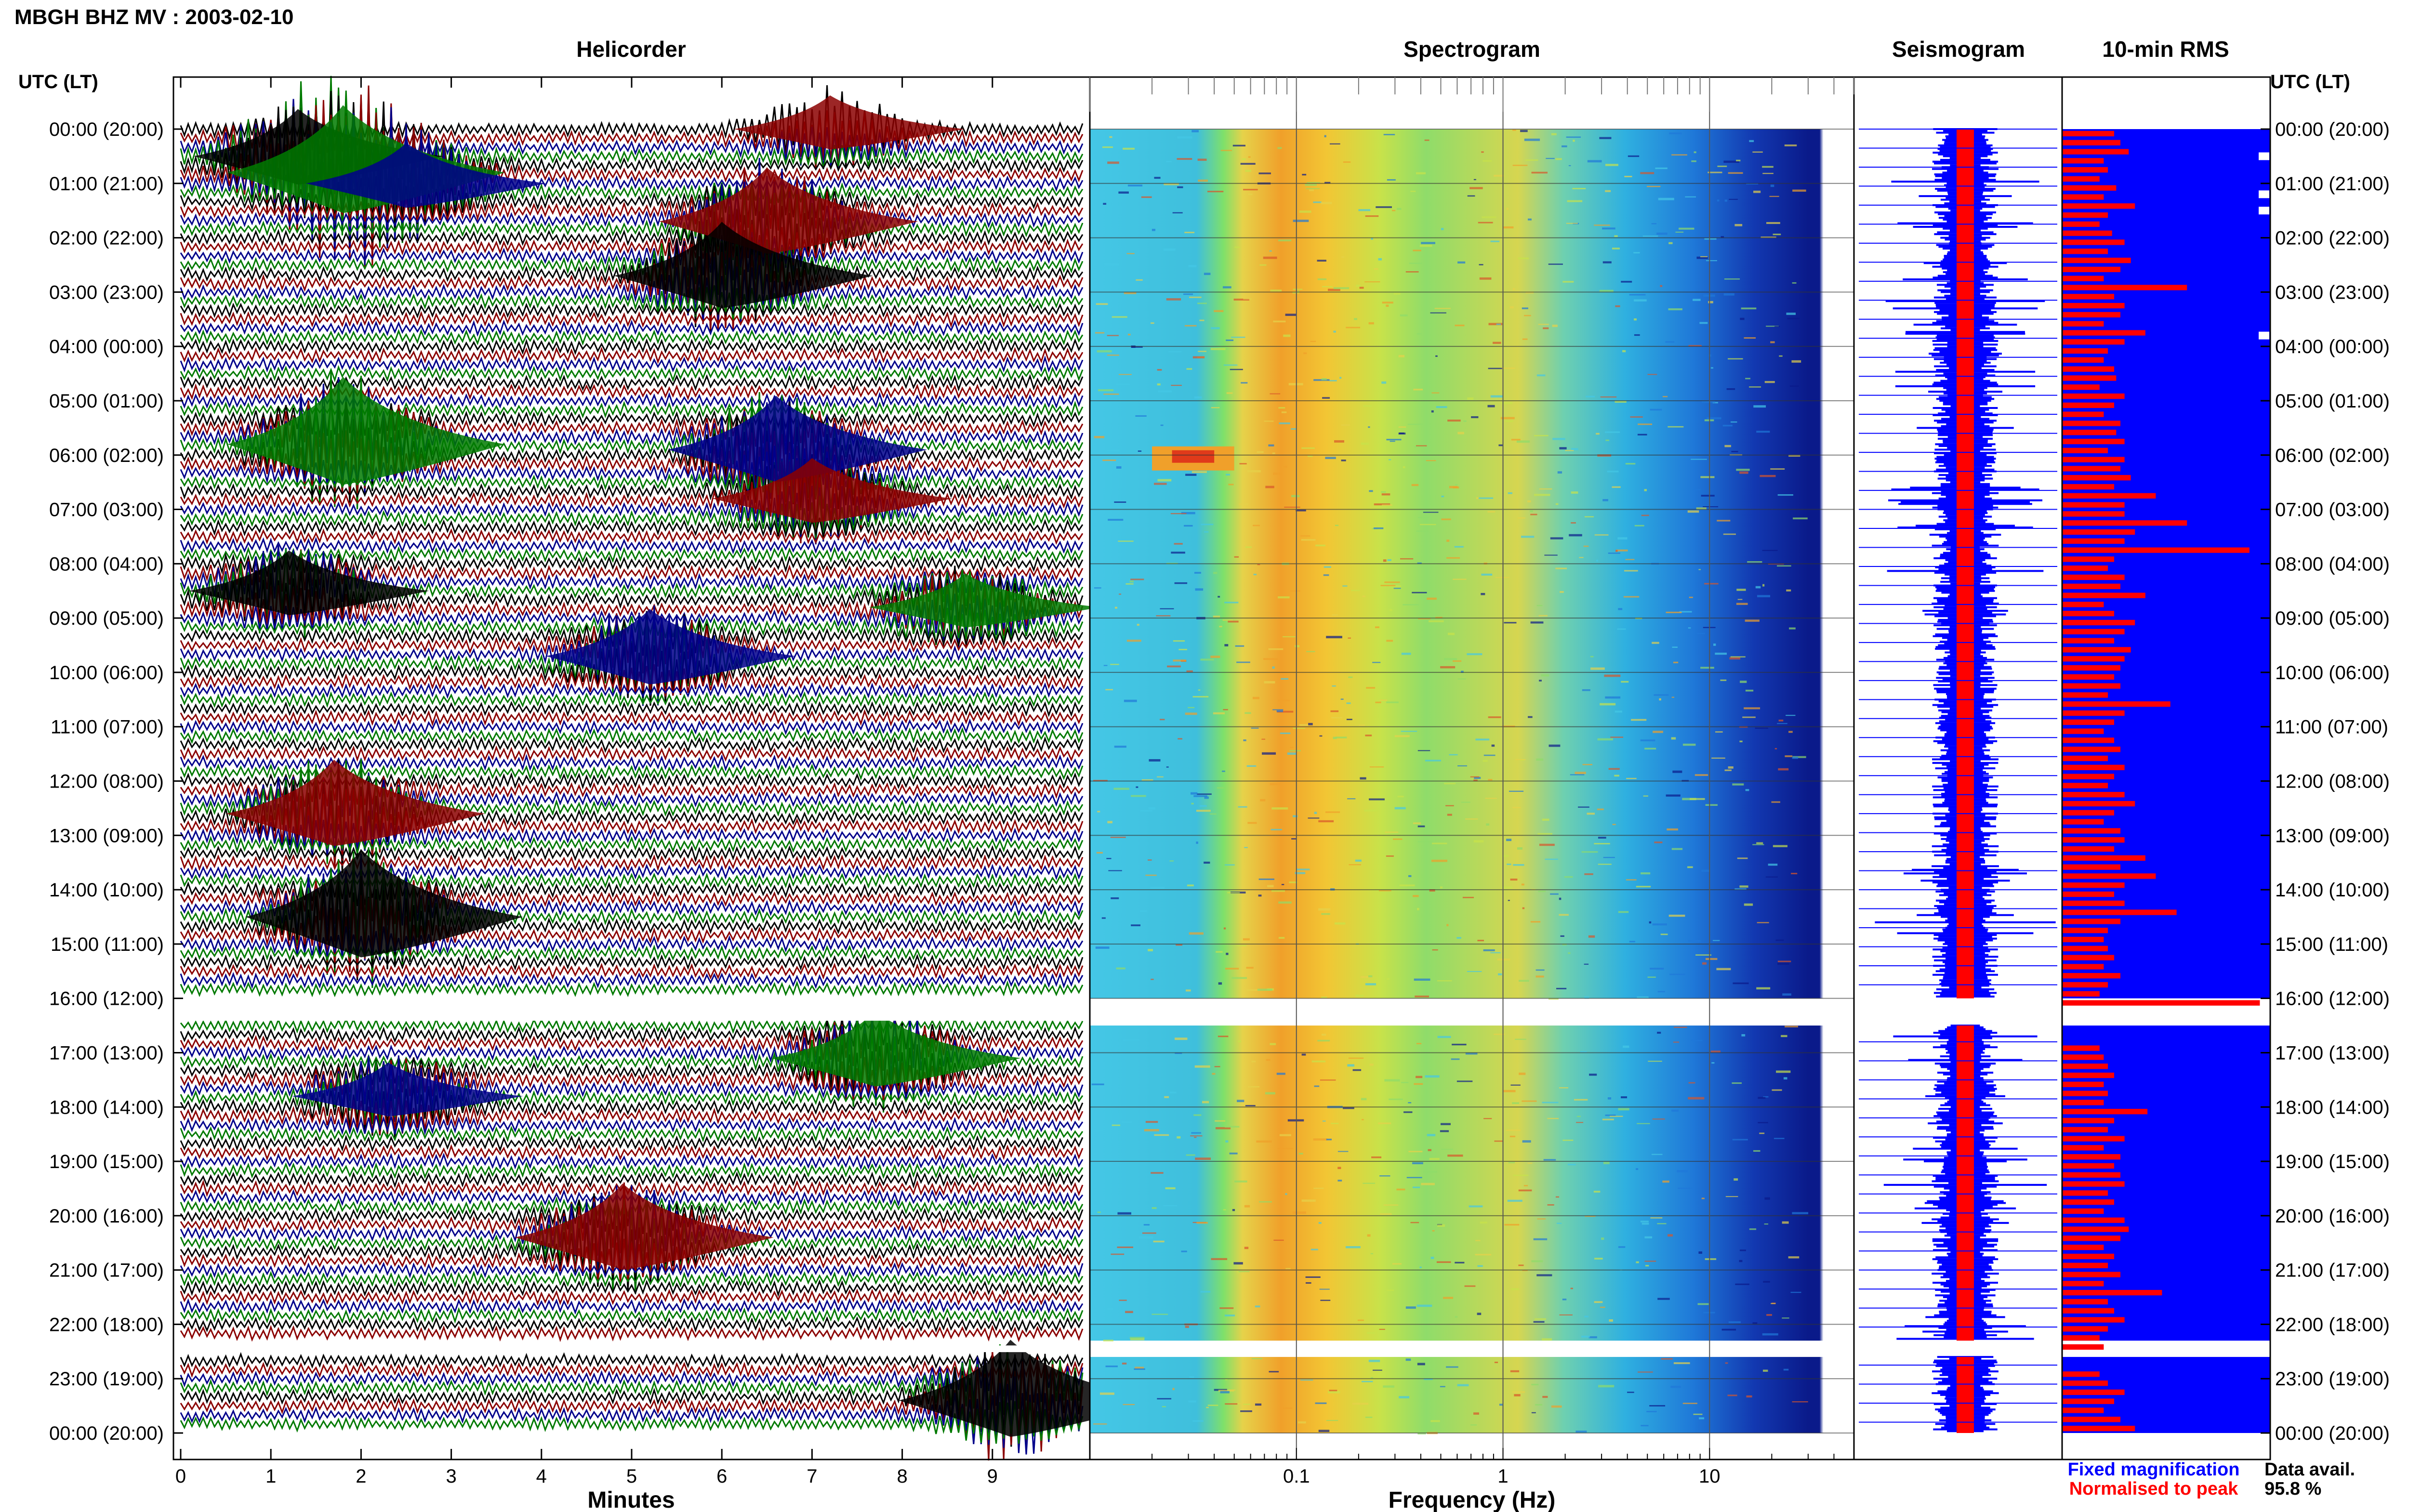 This screenshot has width=2409, height=1512. I want to click on seismogram-panel, so click(1958, 780).